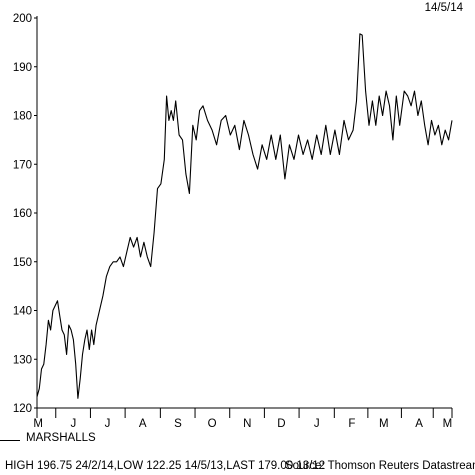 The width and height of the screenshot is (475, 475). I want to click on y-tick-label-200: 200, so click(22, 19).